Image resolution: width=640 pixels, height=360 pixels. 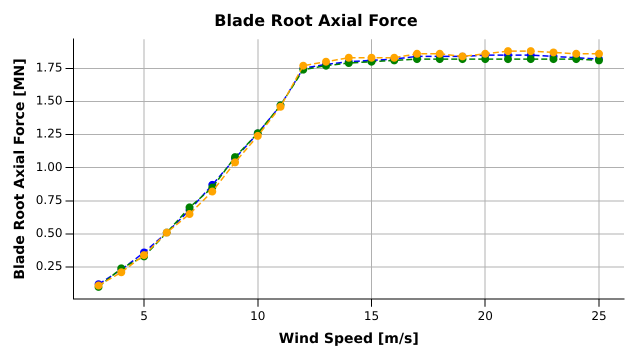 I want to click on y-tick-label: 1.25, so click(x=49, y=133).